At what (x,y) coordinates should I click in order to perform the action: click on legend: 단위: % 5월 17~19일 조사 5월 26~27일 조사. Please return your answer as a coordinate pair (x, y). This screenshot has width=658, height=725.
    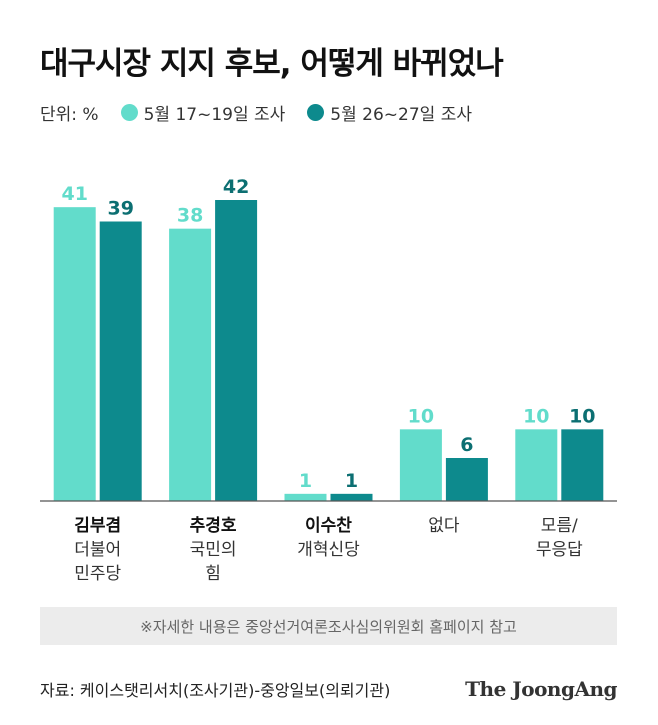
    Looking at the image, I should click on (267, 112).